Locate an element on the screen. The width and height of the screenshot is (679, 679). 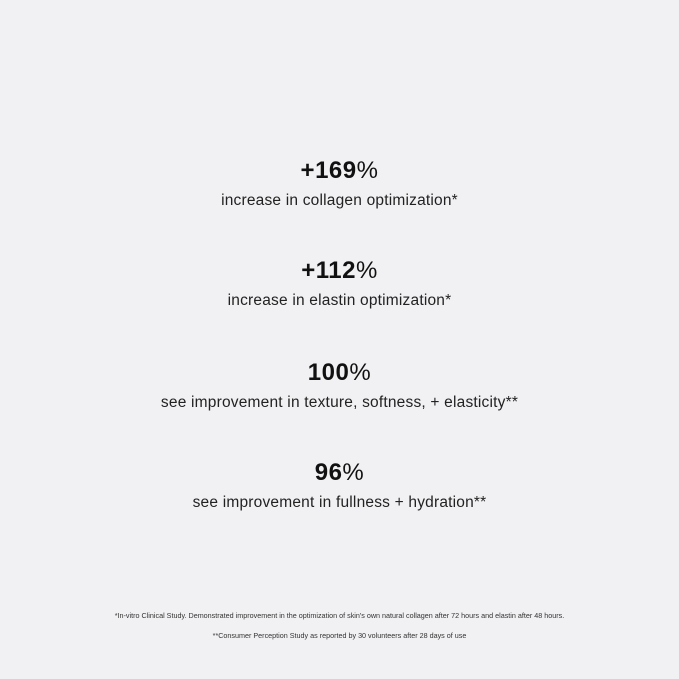
stat-collagen: +169% increase in collagen optimization* is located at coordinates (339, 183).